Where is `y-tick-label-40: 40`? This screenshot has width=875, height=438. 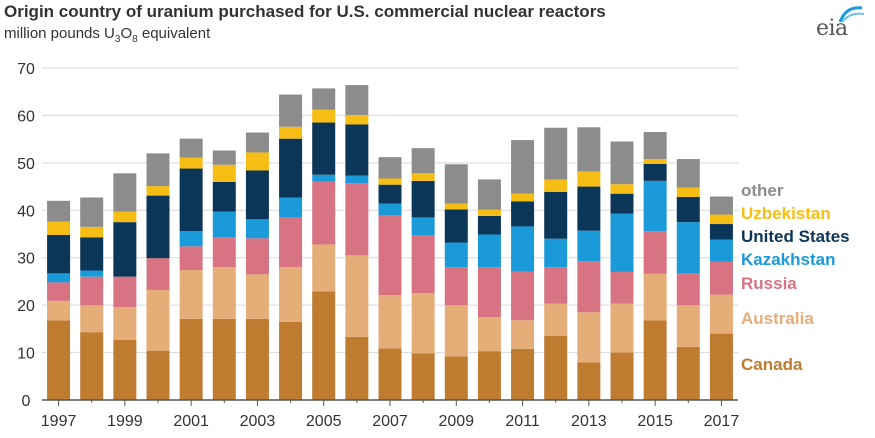
y-tick-label-40: 40 is located at coordinates (26, 211).